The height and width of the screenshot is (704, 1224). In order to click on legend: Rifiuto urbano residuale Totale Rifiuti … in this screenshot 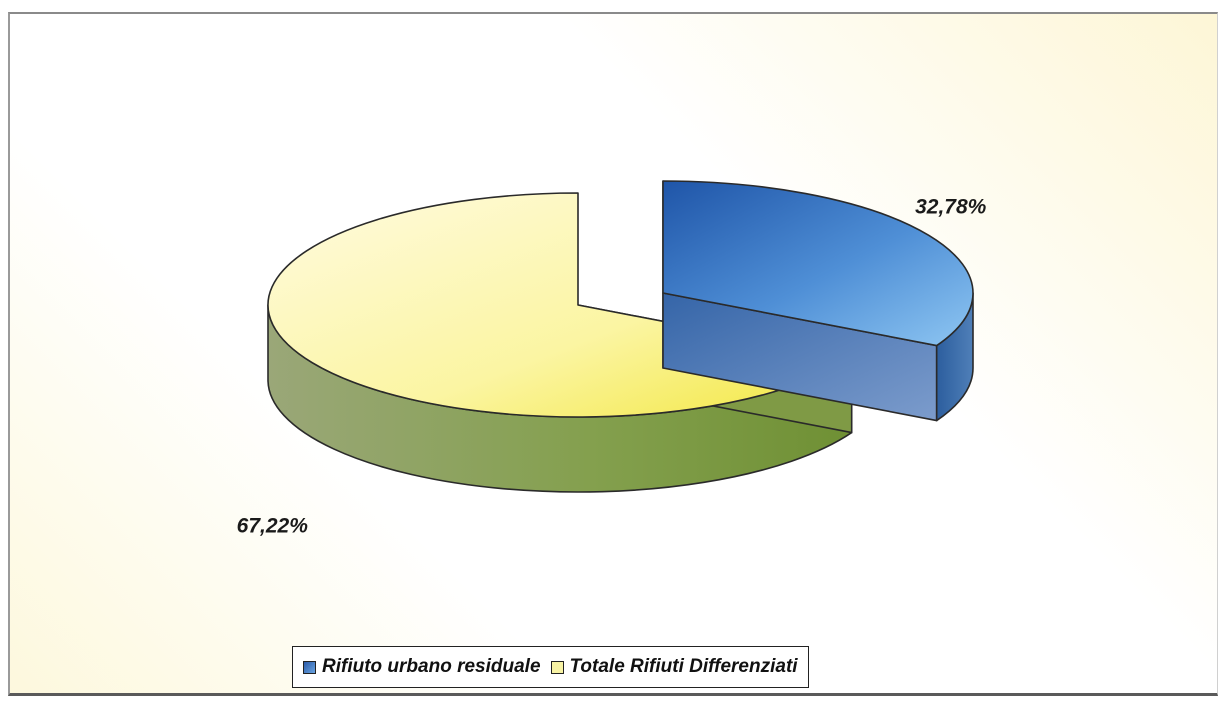, I will do `click(550, 667)`.